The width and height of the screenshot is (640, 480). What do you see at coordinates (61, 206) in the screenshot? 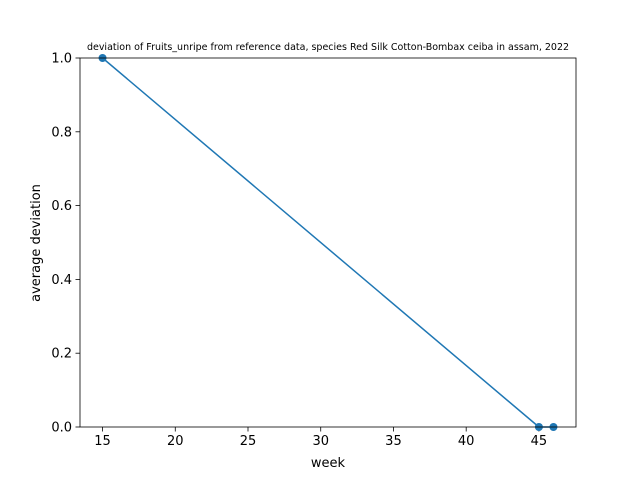
I see `y-tick-label: 0.6` at bounding box center [61, 206].